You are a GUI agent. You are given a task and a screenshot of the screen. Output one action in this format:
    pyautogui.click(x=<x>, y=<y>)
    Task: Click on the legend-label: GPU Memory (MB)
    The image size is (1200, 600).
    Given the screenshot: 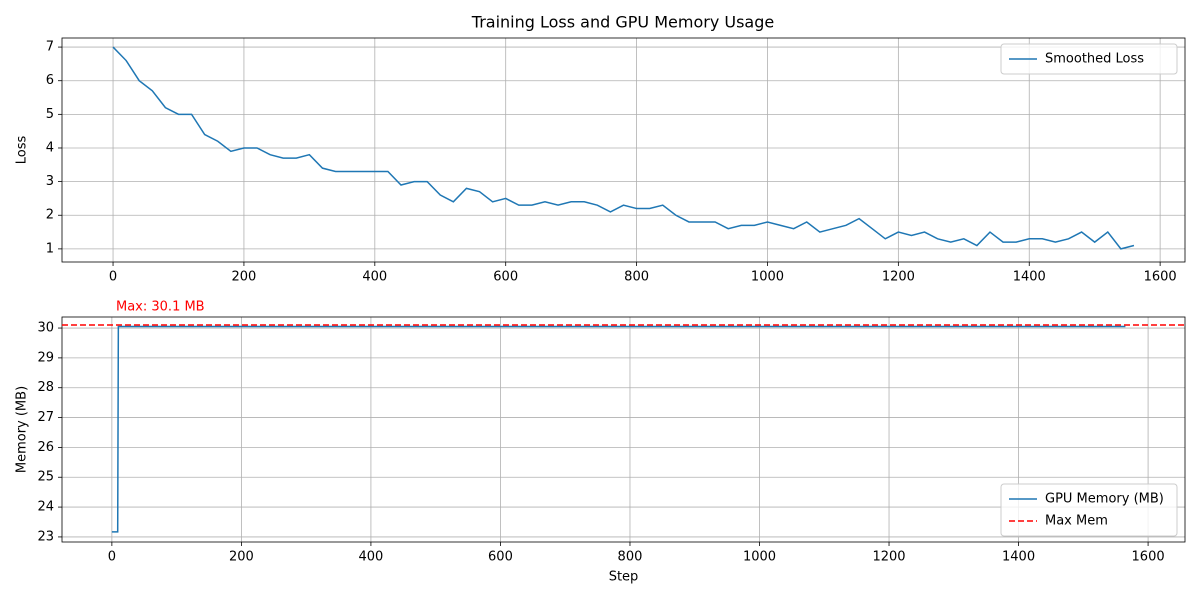 What is the action you would take?
    pyautogui.click(x=1104, y=499)
    